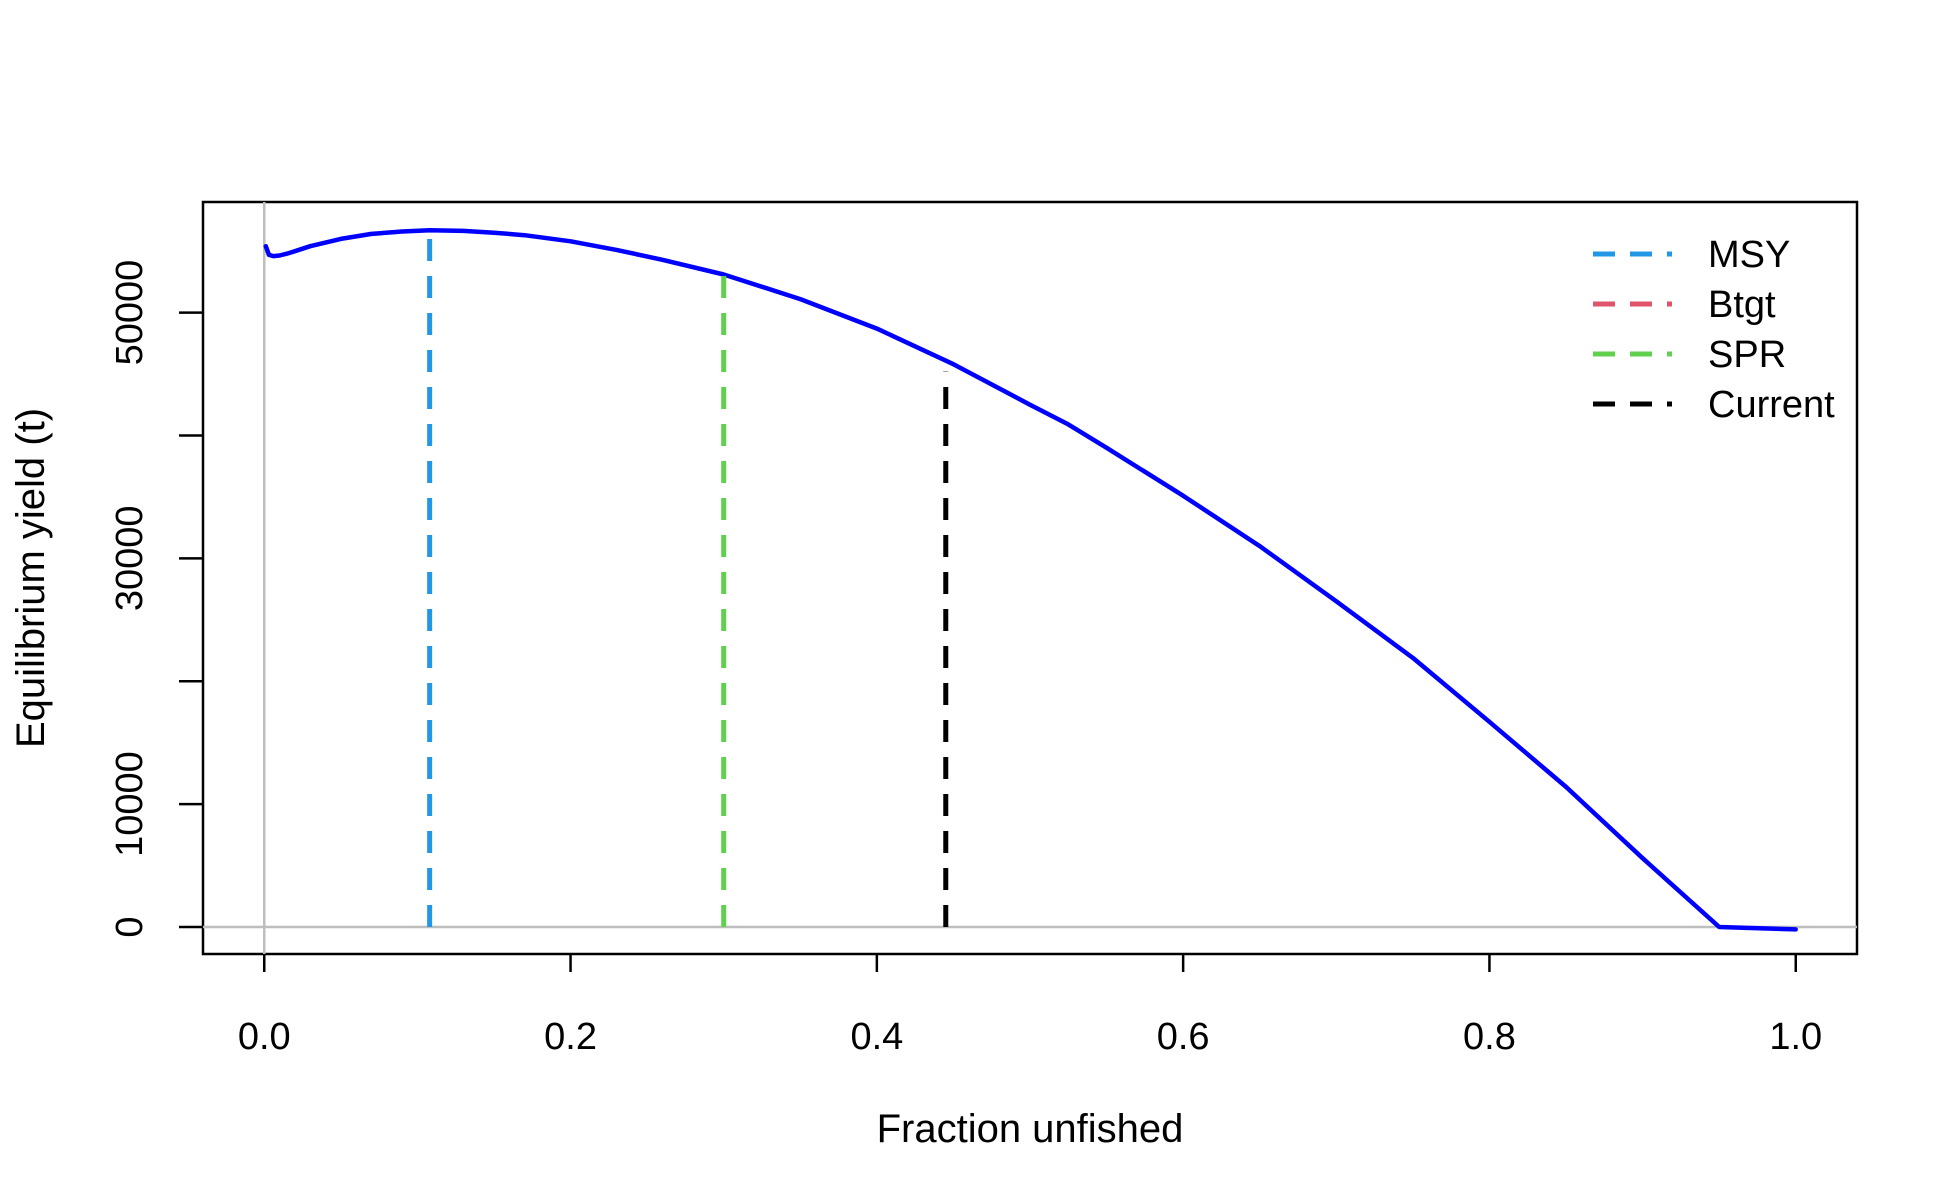 The height and width of the screenshot is (1200, 1950). What do you see at coordinates (156, 599) in the screenshot?
I see `y-axis: 0 10000 30000 50000` at bounding box center [156, 599].